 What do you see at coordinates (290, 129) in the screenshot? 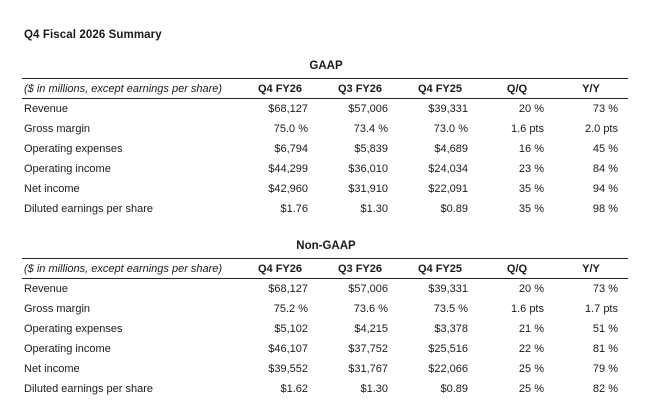
I see `cell-q4-fy26: 75.0 %` at bounding box center [290, 129].